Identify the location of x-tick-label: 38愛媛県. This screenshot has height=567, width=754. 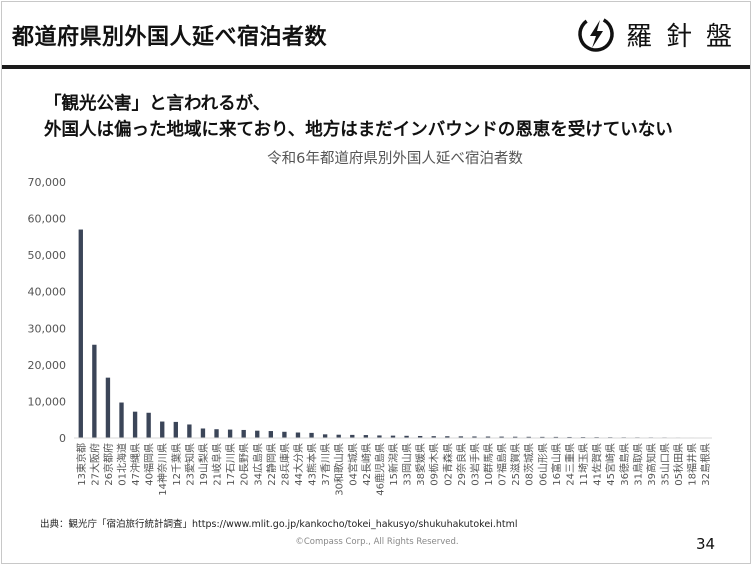
(420, 464).